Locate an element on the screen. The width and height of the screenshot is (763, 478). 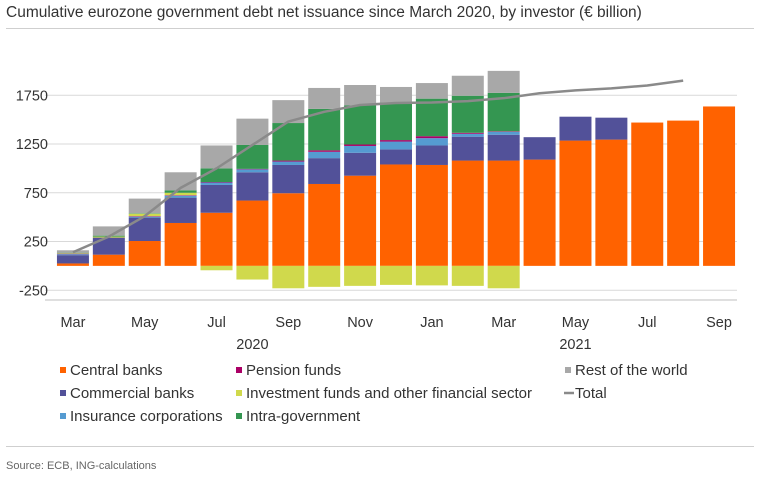
x-axis: Mar May Jul Sep Nov Jan Mar May Jul Sep 2020 2021 is located at coordinates (391, 326).